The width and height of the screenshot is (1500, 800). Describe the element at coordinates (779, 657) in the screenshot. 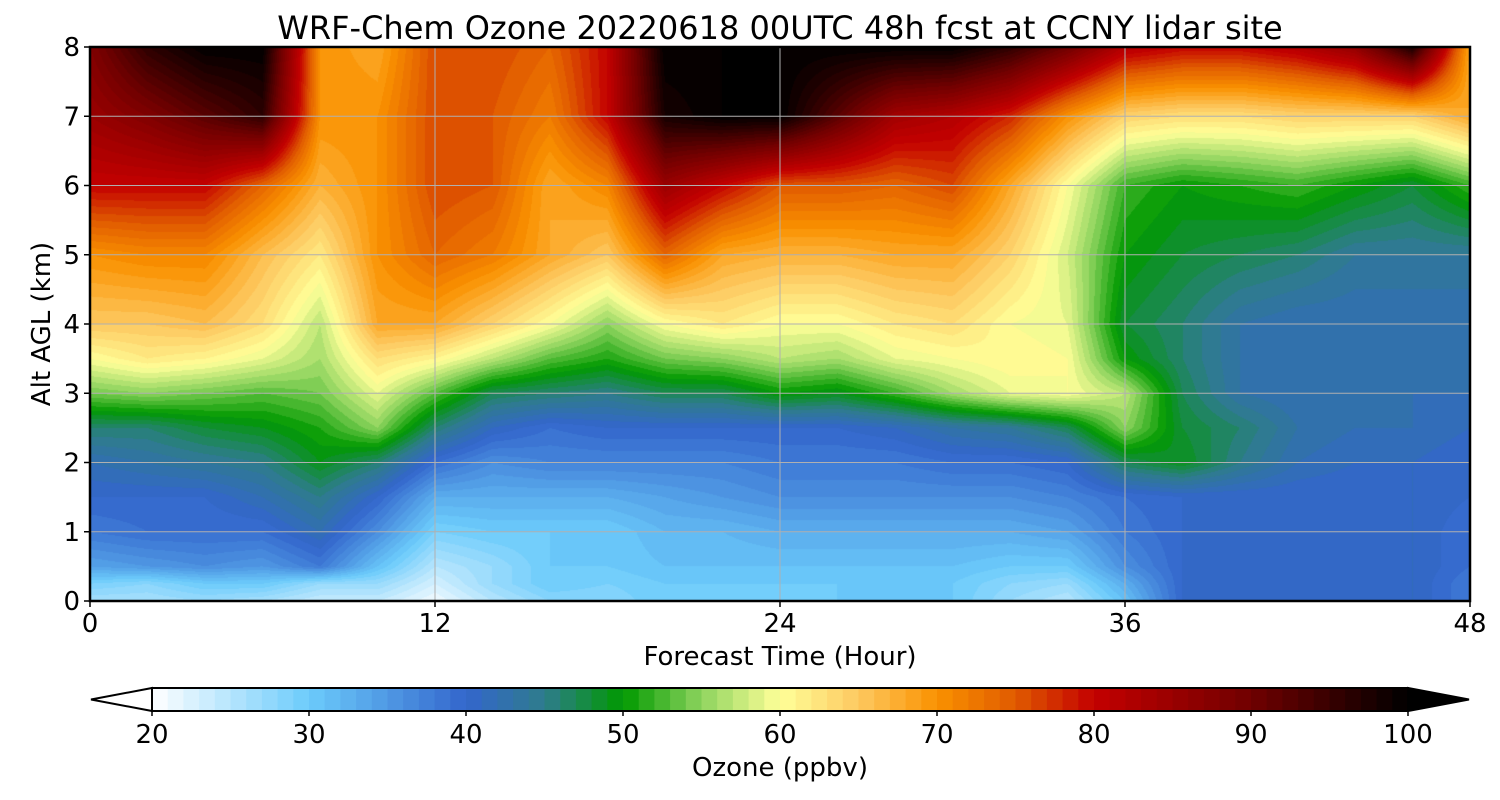

I see `x-axis-label: Forecast Time (Hour)` at that location.